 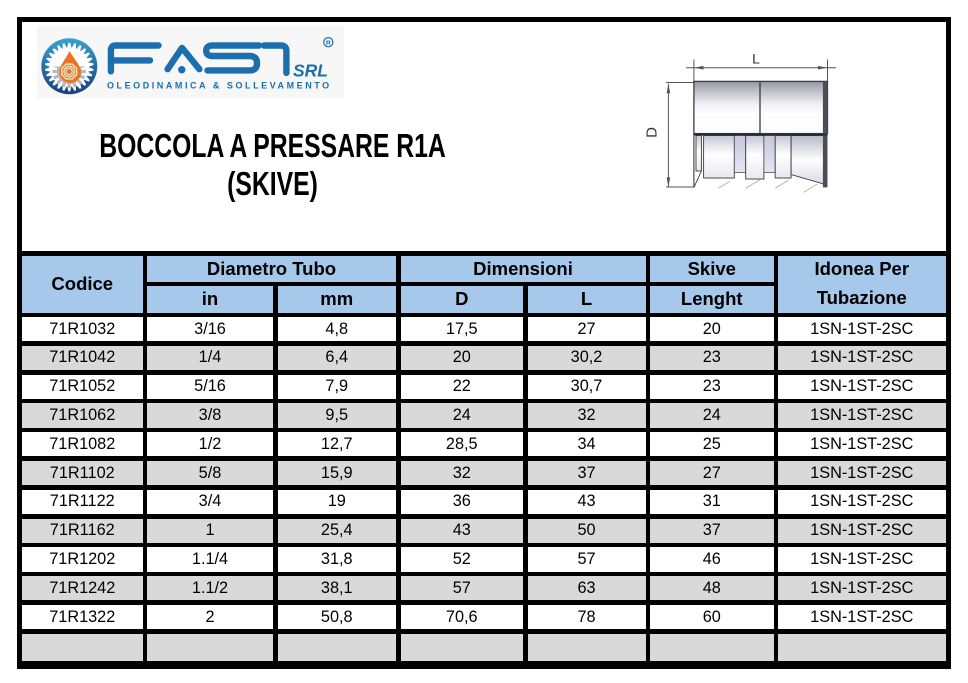 What do you see at coordinates (328, 43) in the screenshot?
I see `svg-text: R` at bounding box center [328, 43].